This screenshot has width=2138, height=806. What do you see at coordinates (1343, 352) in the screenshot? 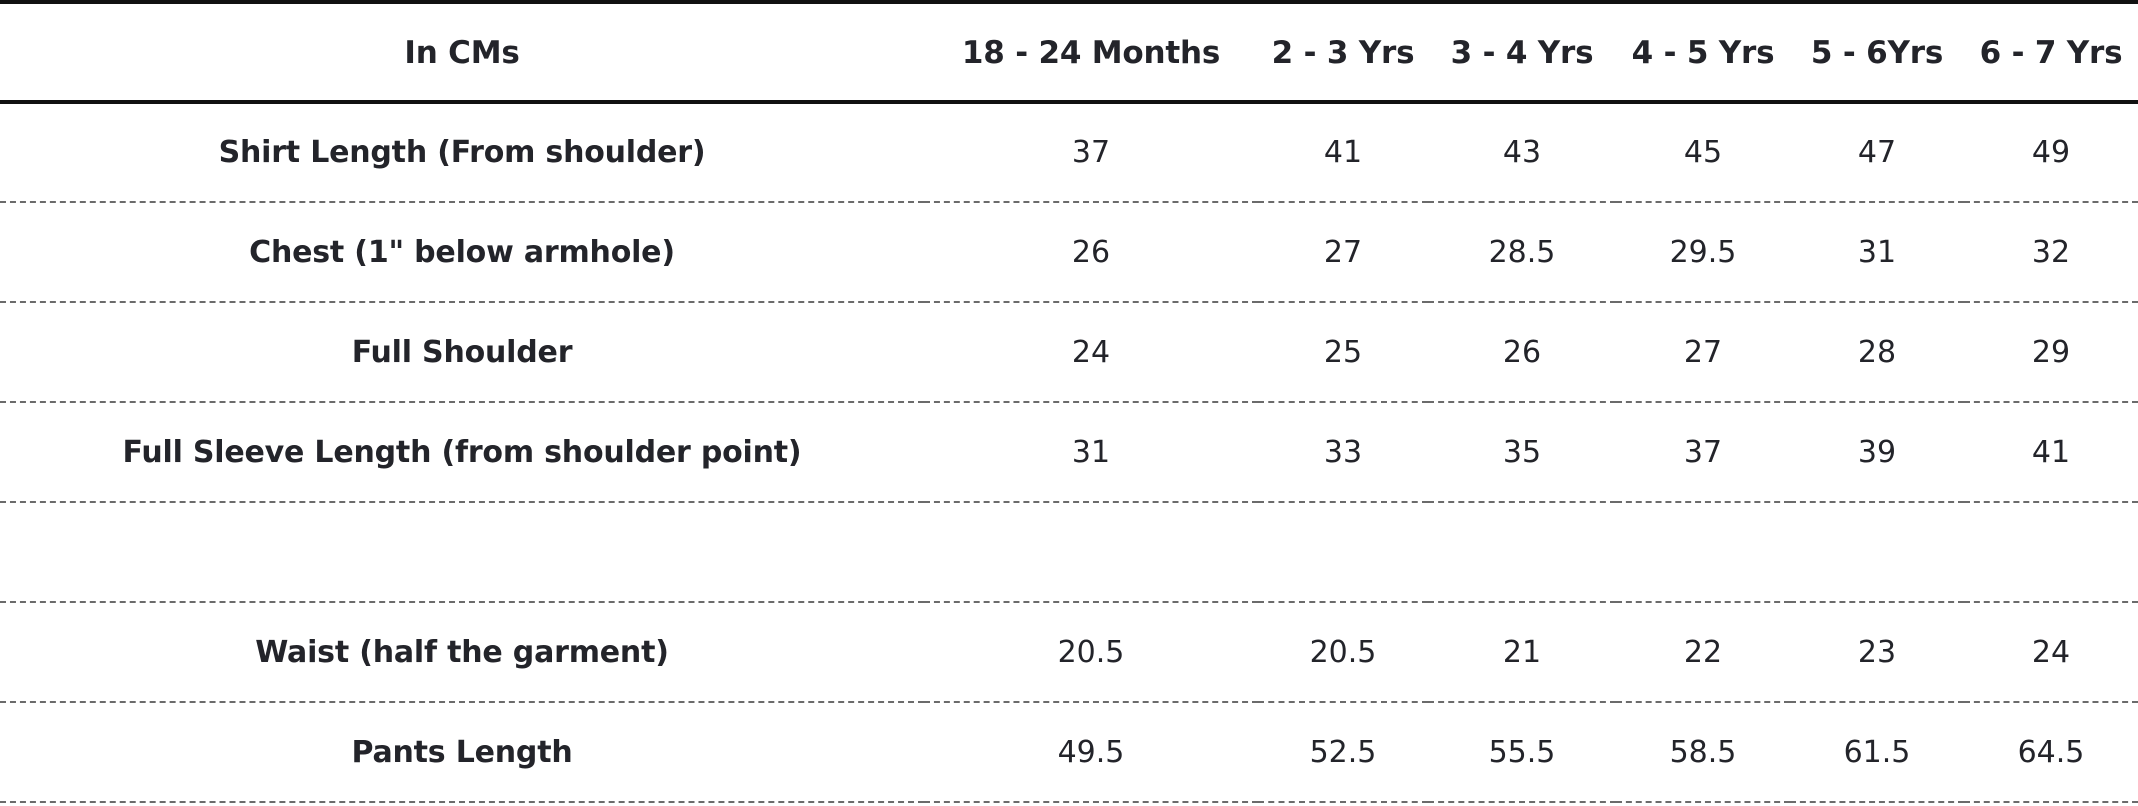
I see `table-cell: 25` at bounding box center [1343, 352].